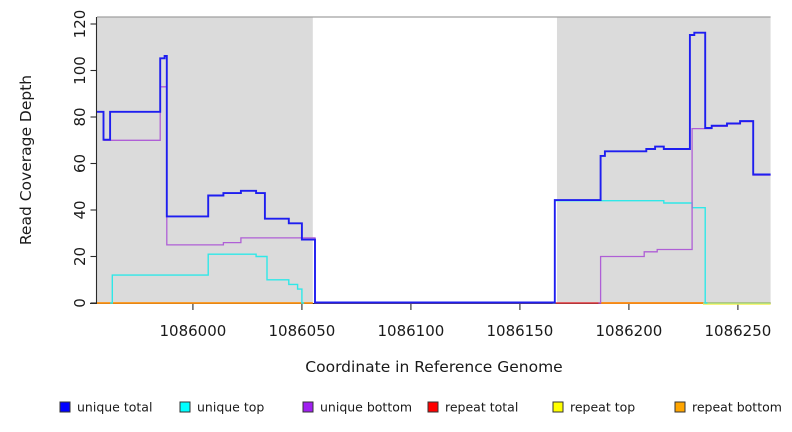  I want to click on legend-swatch-unique-top, so click(185, 407).